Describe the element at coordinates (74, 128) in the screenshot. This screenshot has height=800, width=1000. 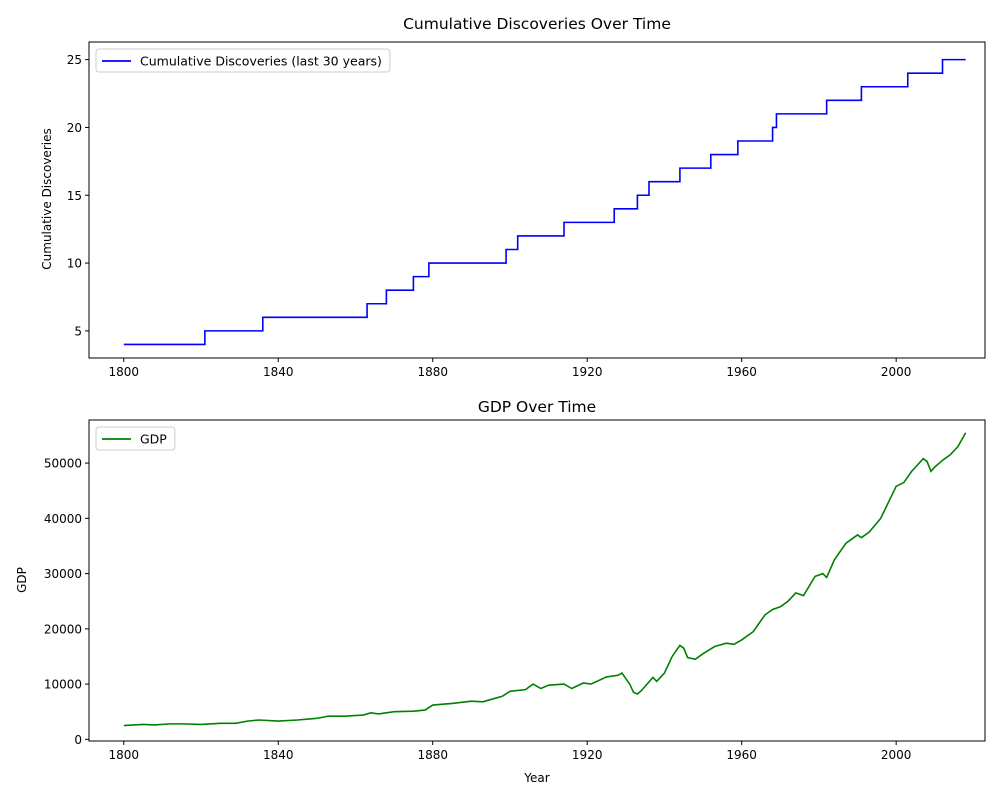
I see `y-tick-label: 20` at that location.